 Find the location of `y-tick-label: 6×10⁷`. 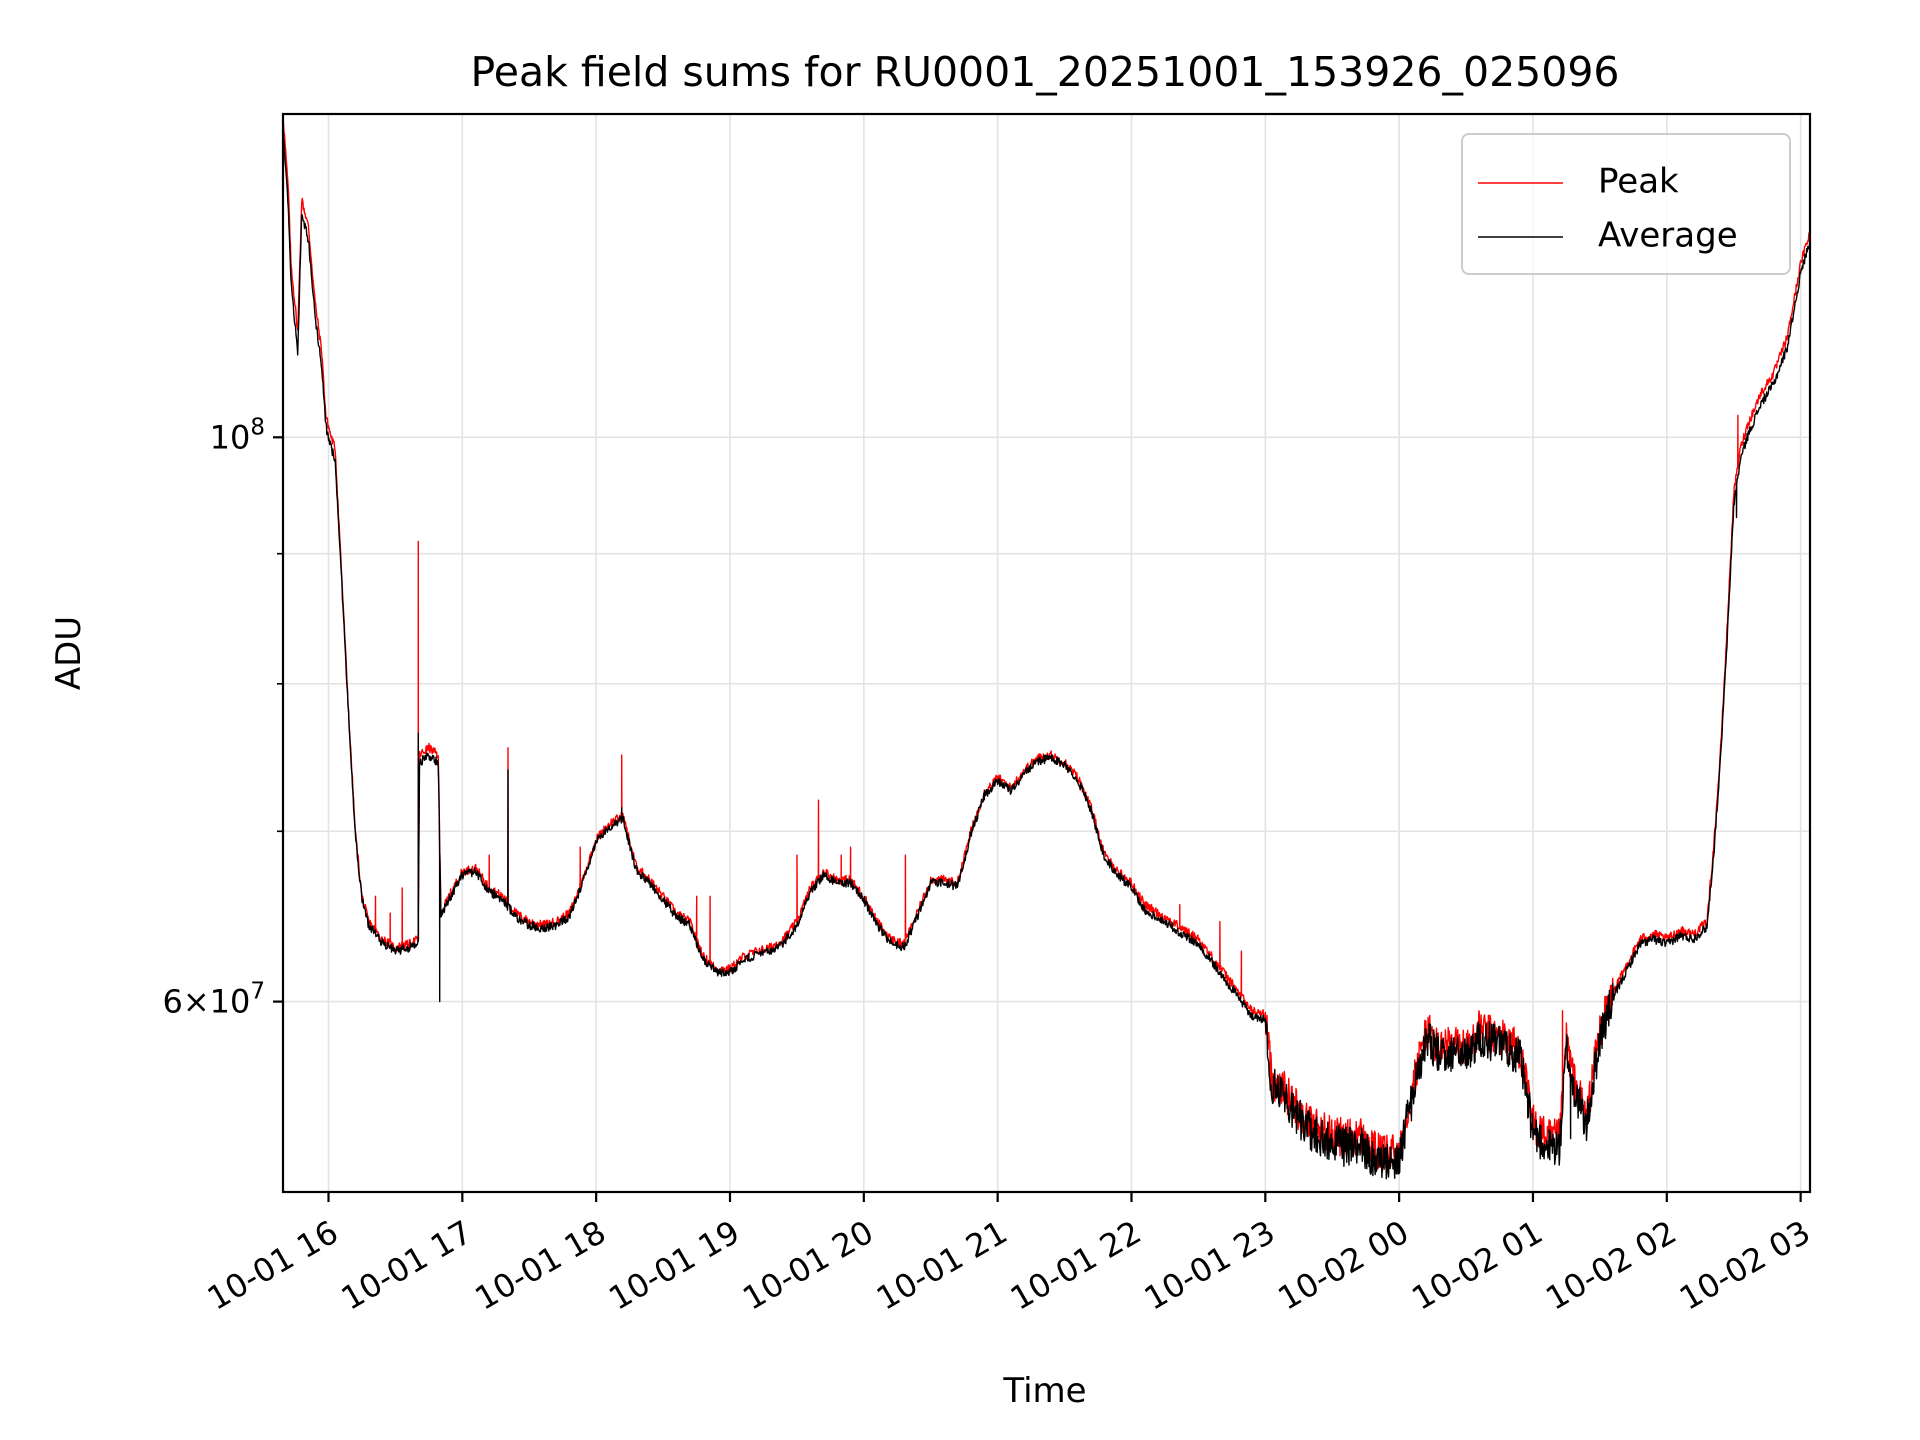

y-tick-label: 6×10⁷ is located at coordinates (213, 1000).